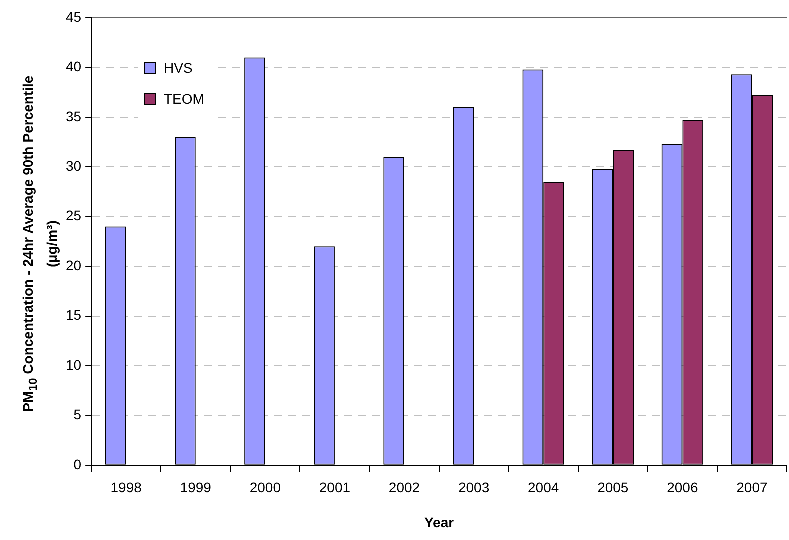 The height and width of the screenshot is (540, 789). I want to click on y-tick-label: 10, so click(74, 364).